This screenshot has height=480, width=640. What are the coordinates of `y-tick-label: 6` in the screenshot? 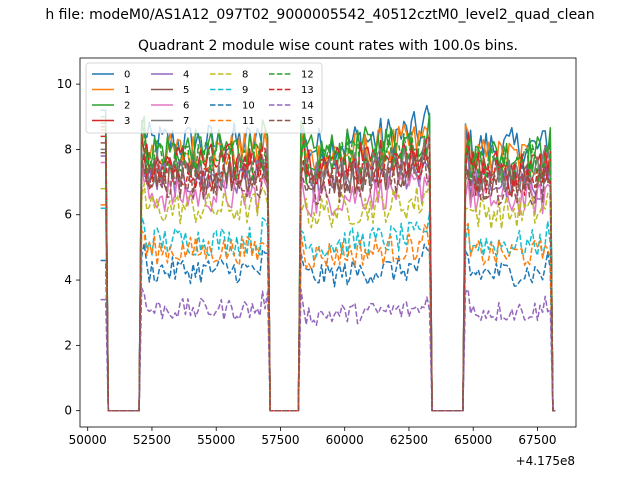 It's located at (68, 215).